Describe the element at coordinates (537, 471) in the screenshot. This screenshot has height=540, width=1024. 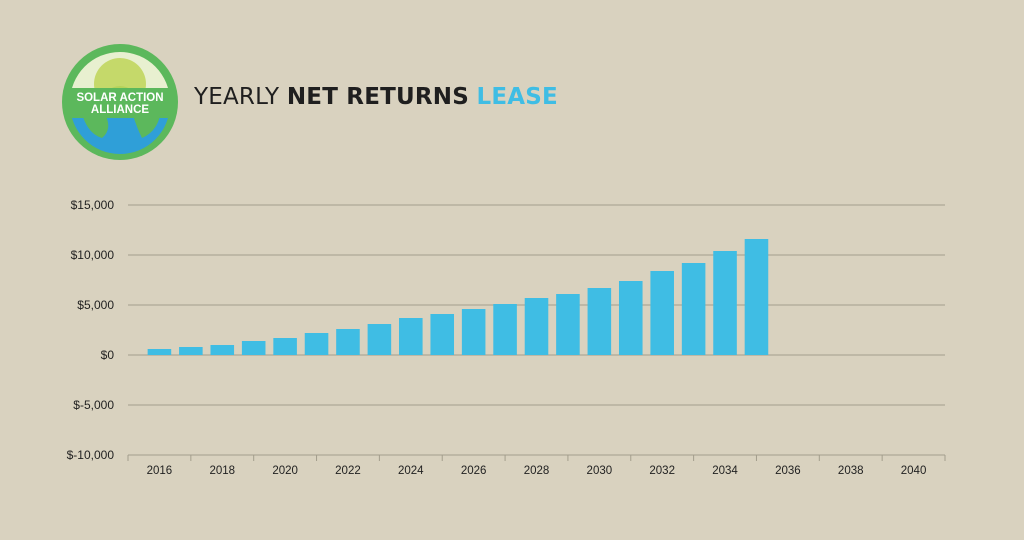
I see `x-tick-label: 2028` at that location.